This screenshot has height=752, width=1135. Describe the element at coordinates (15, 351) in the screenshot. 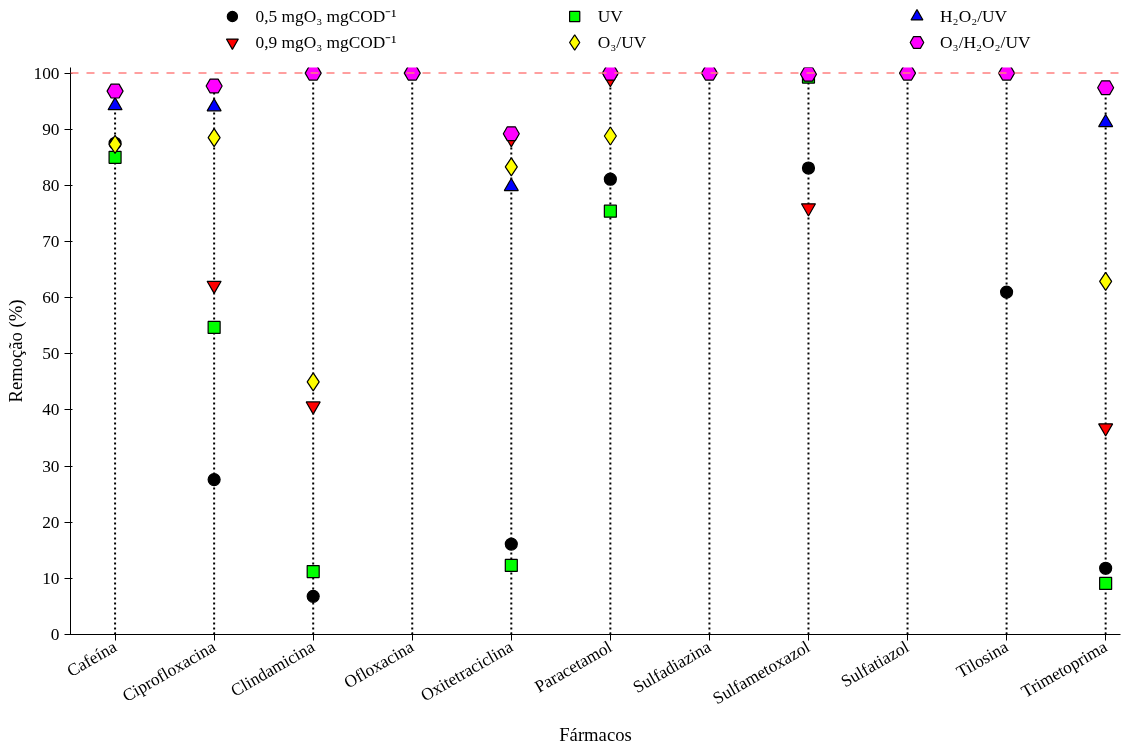

I see `y-axis-title: Remoção (%)` at that location.